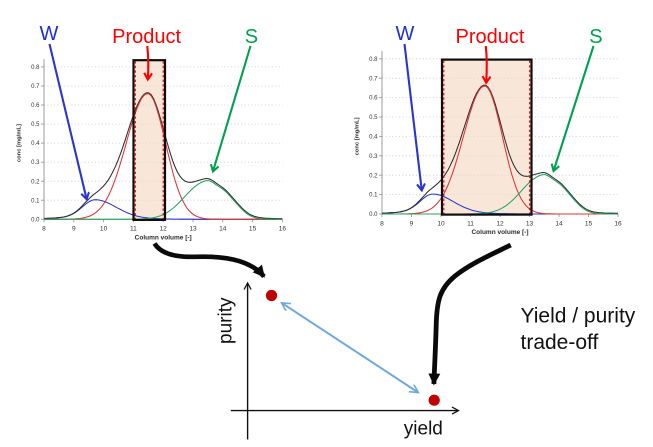  Describe the element at coordinates (560, 342) in the screenshot. I see `svg-text: trade-off` at that location.